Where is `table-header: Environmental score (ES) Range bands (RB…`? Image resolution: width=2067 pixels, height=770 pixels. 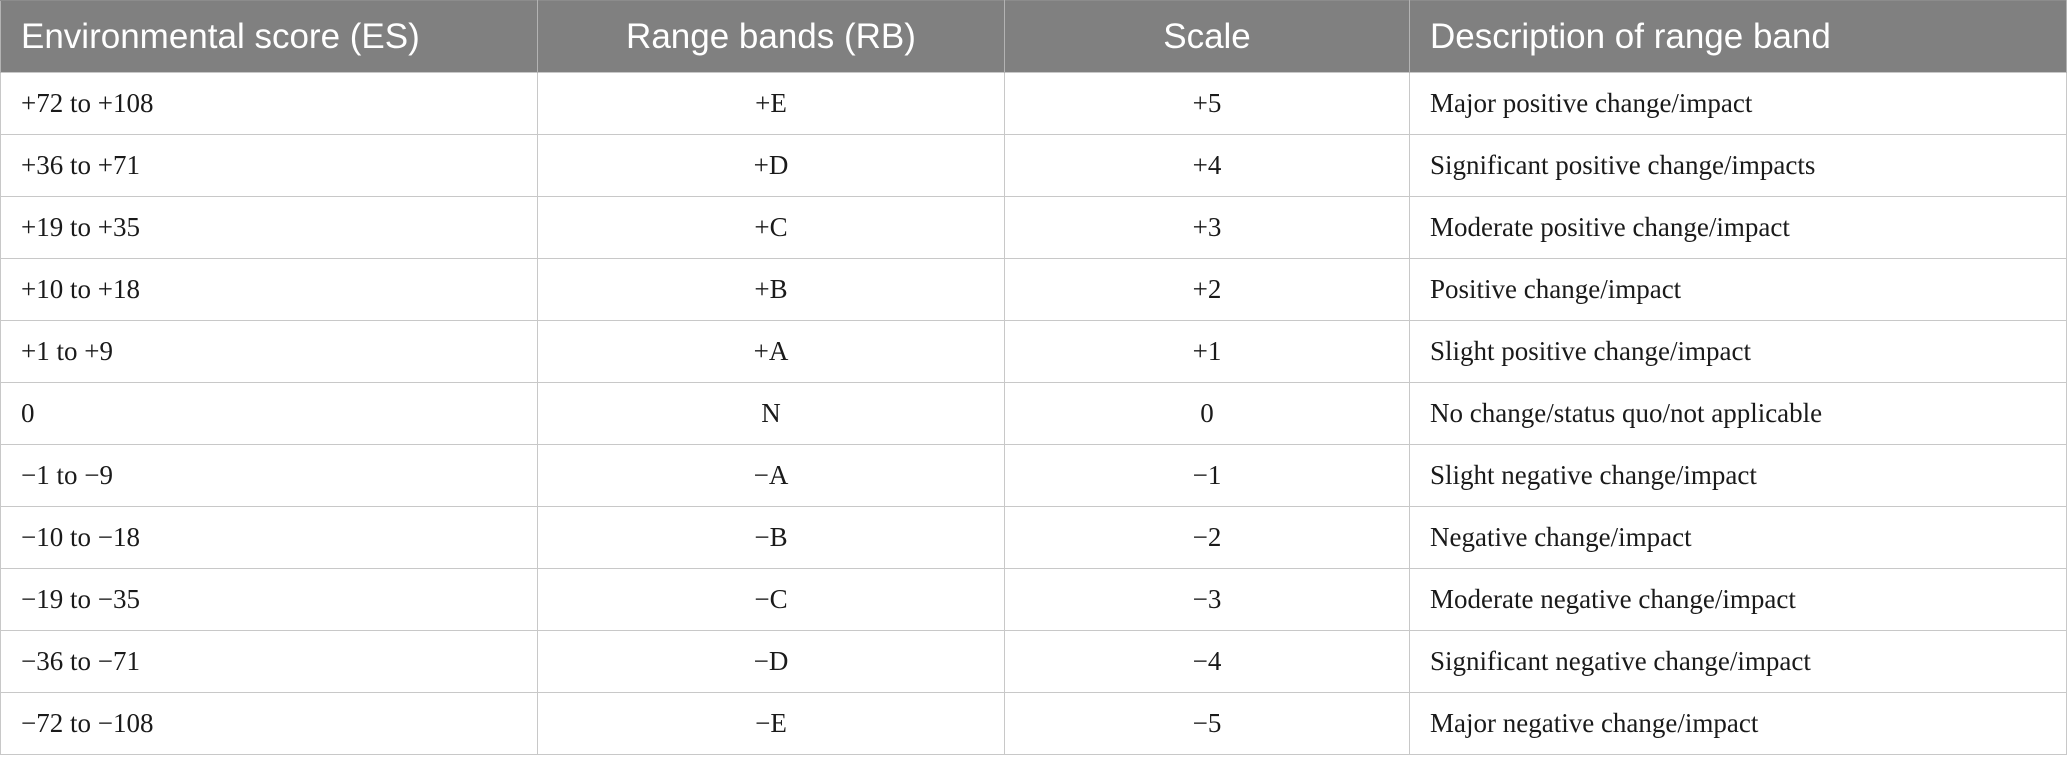
table-header: Environmental score (ES) Range bands (RB… is located at coordinates (1033, 36).